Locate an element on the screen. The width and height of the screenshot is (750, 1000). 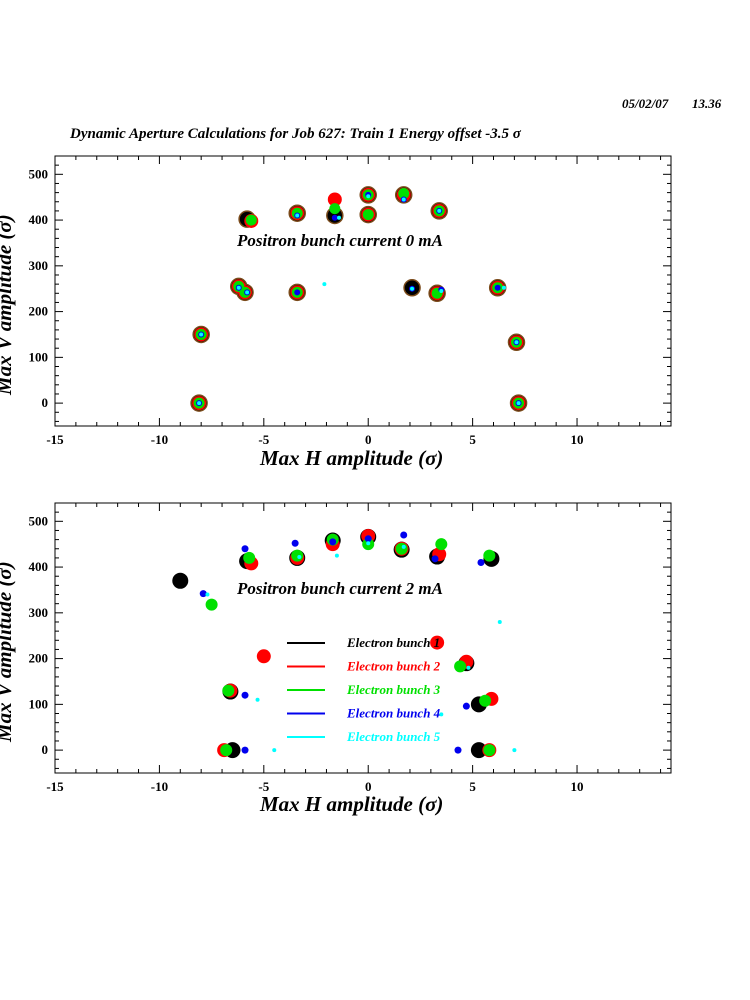
legend-label-bunch-2: Electron bunch 2 is located at coordinates (393, 666).